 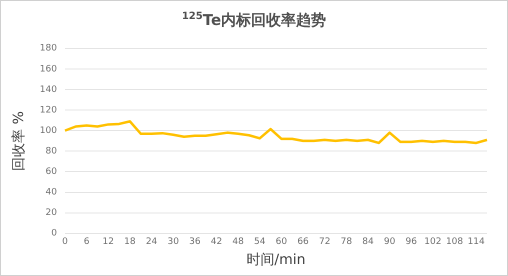 What do you see at coordinates (52, 193) in the screenshot?
I see `y-tick-label: 40` at bounding box center [52, 193].